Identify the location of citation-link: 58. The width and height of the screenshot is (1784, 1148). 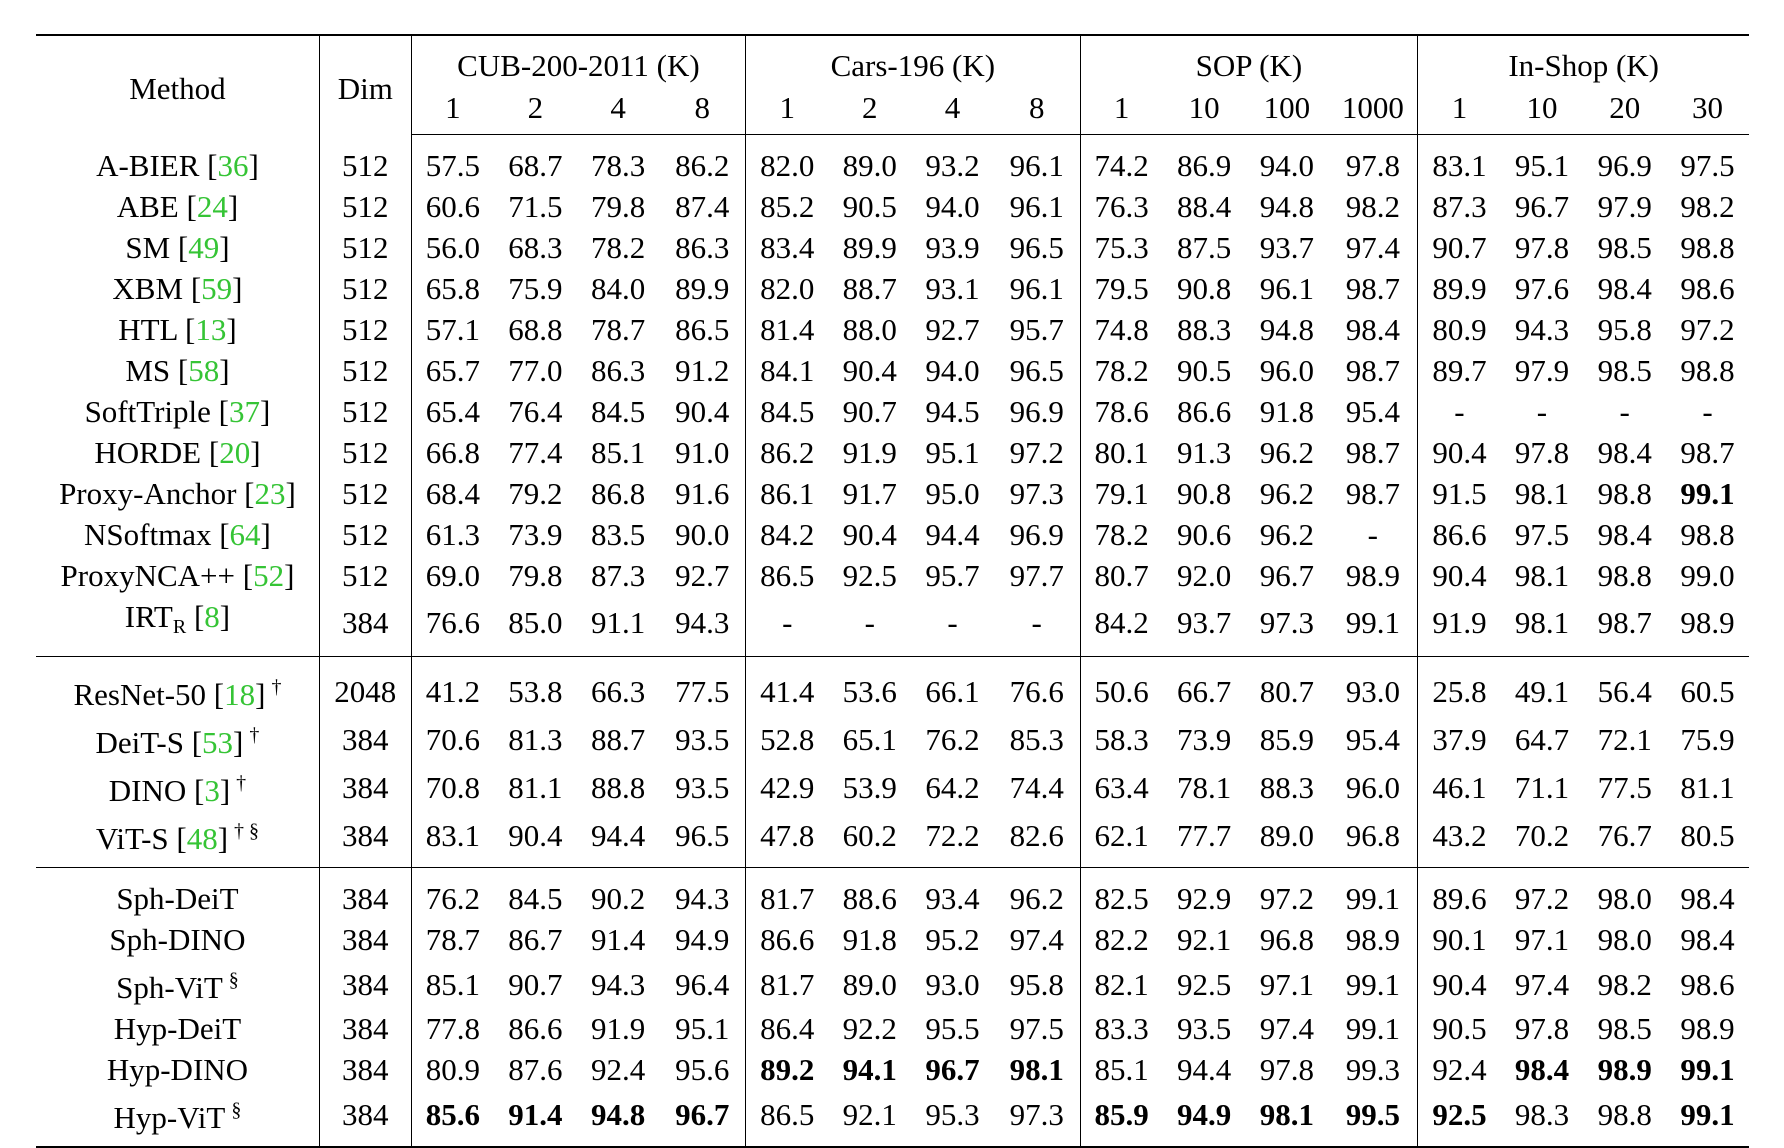
(204, 370).